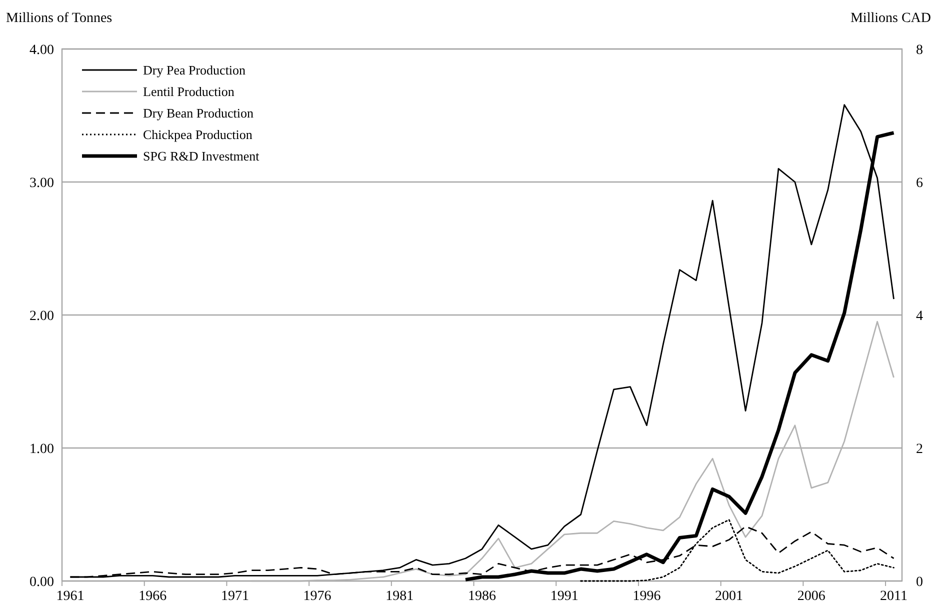  Describe the element at coordinates (42, 582) in the screenshot. I see `y-tick-label: 0.00` at that location.